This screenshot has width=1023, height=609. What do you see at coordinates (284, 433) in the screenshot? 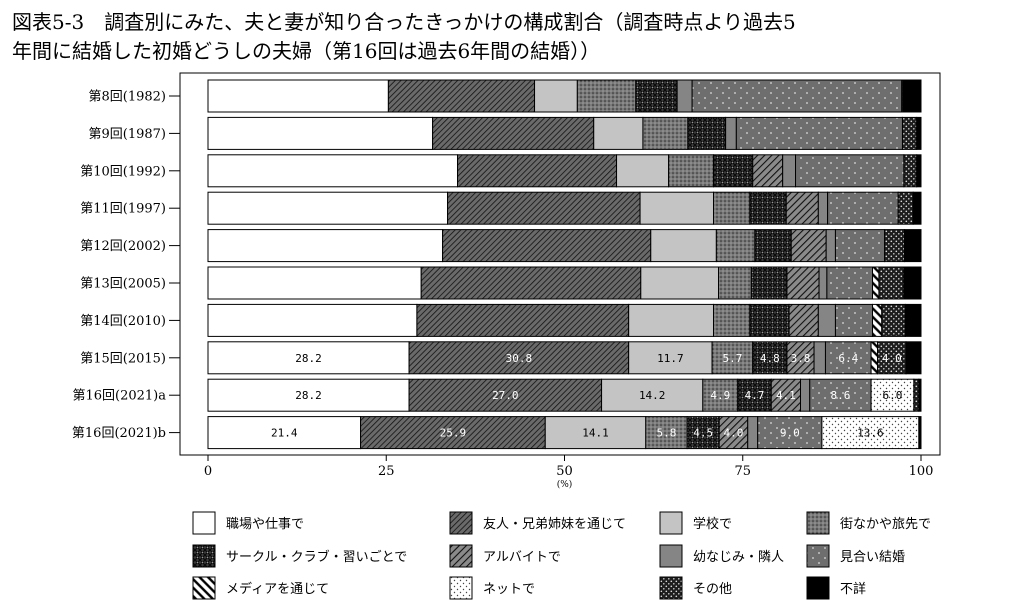
I see `data-label: 21.4` at bounding box center [284, 433].